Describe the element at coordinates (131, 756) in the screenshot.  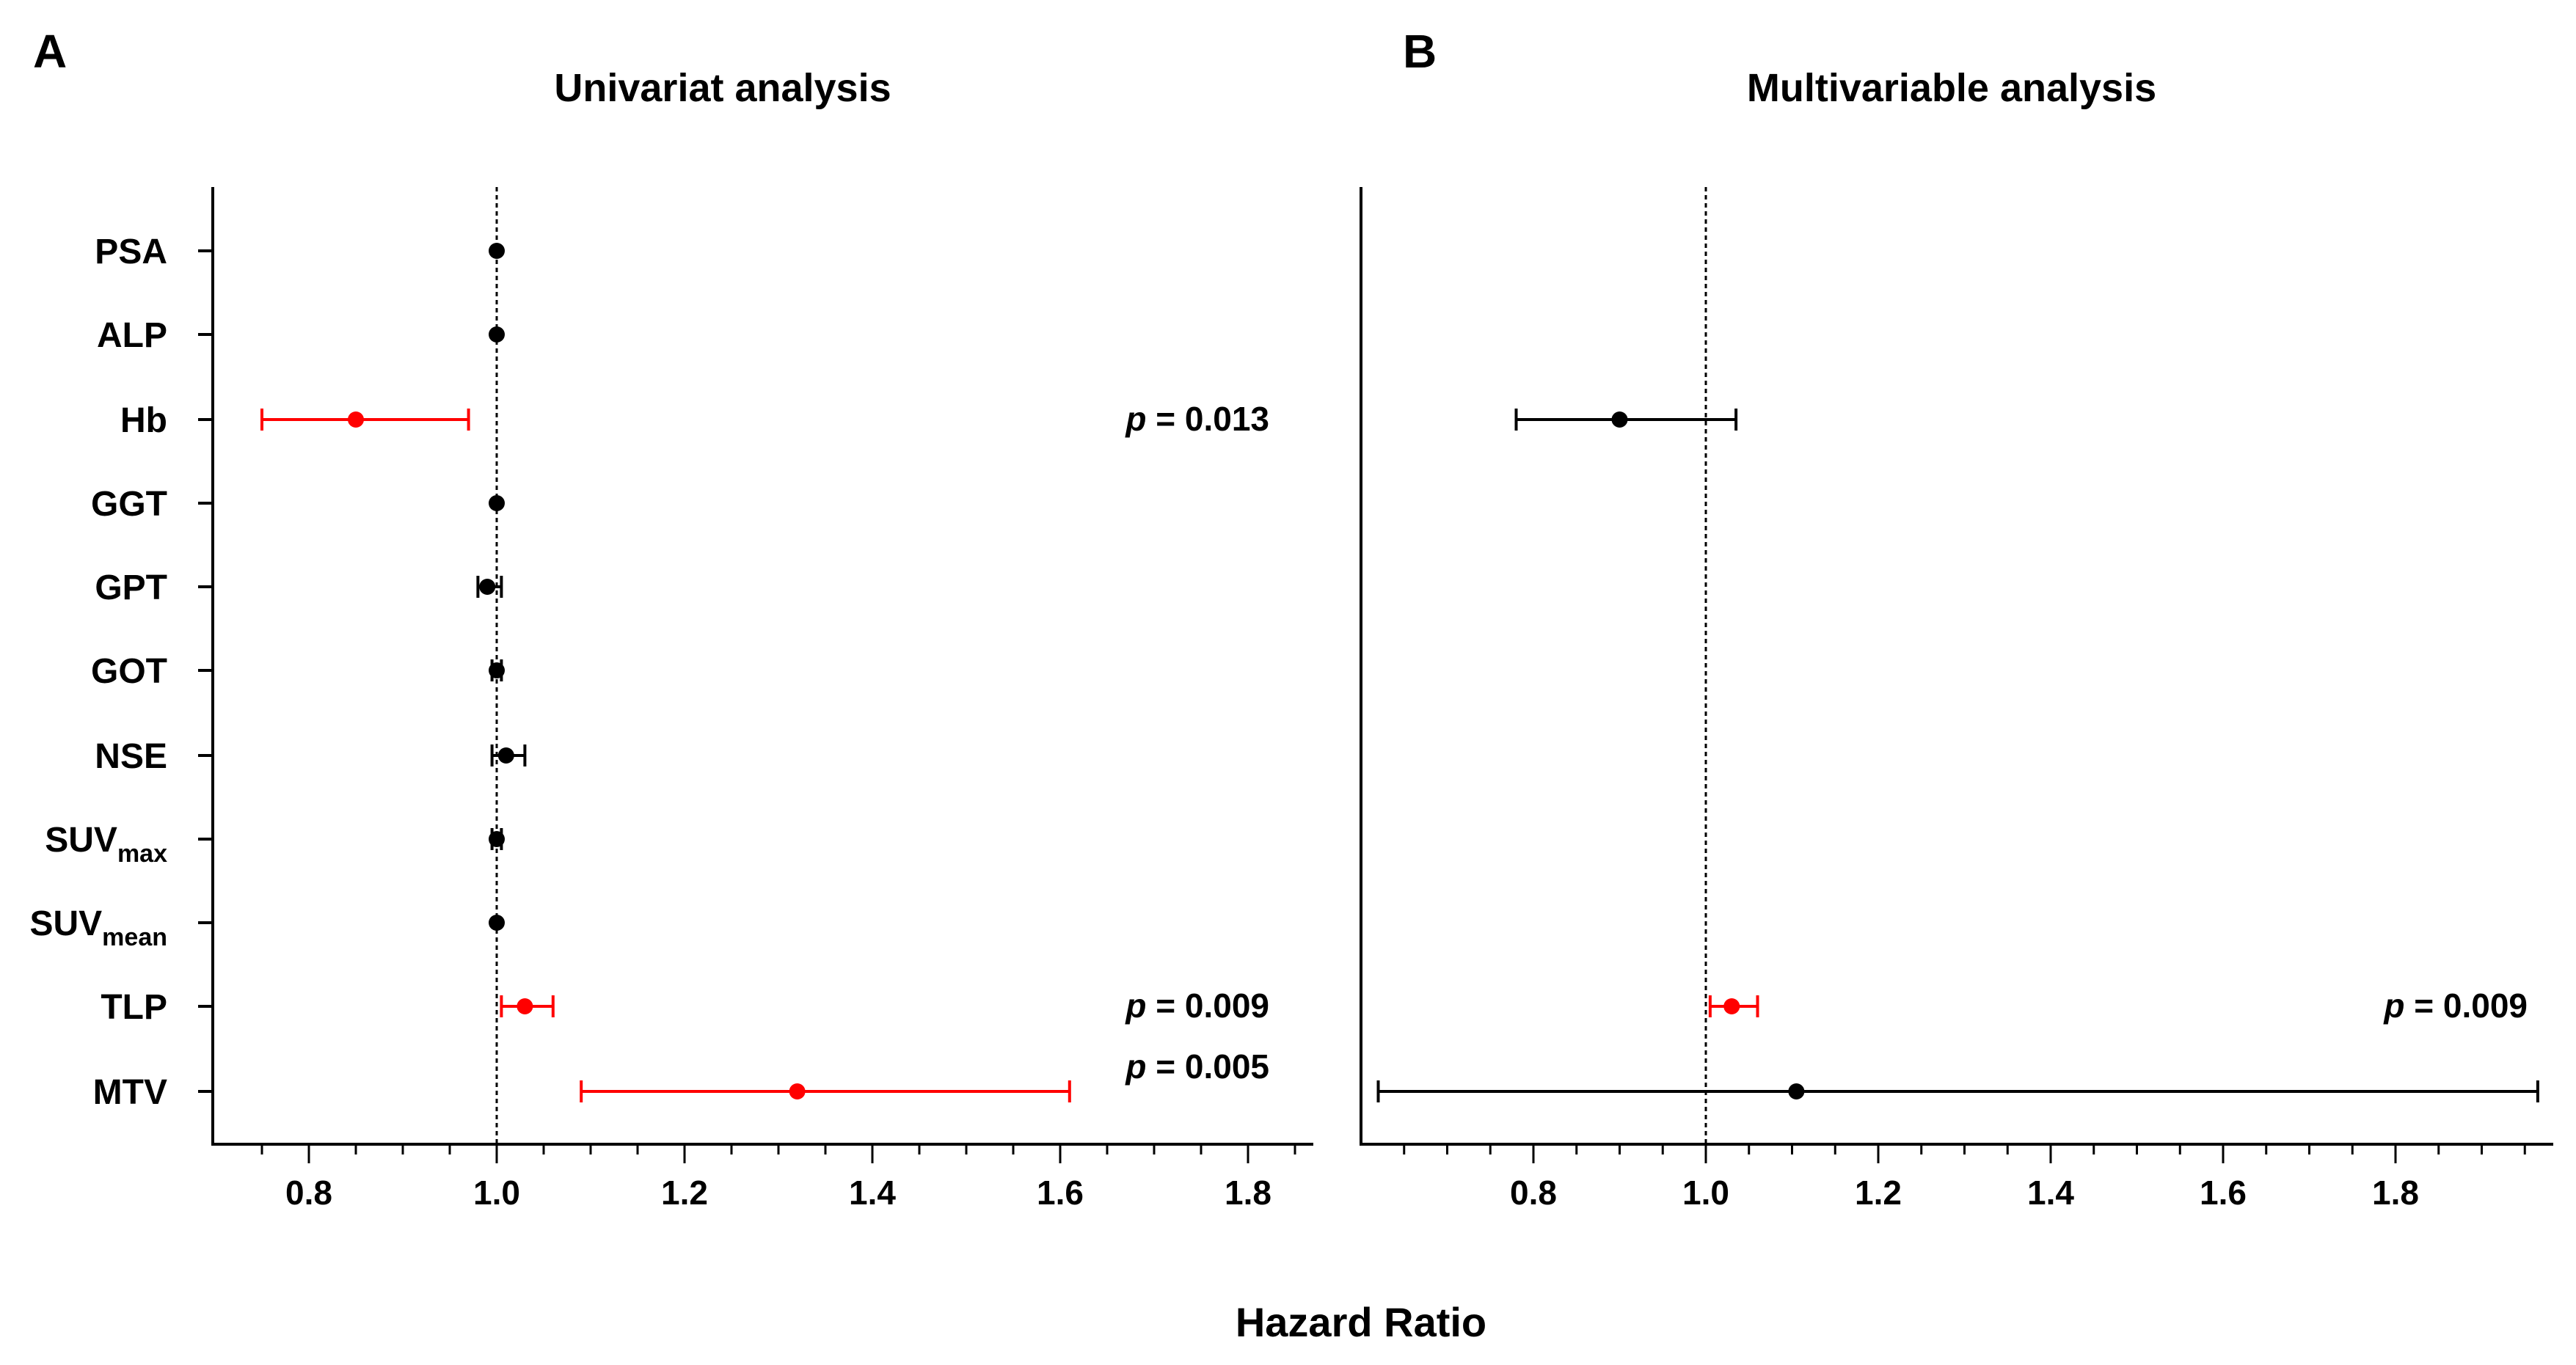
I see `row-label-nse: NSE` at that location.